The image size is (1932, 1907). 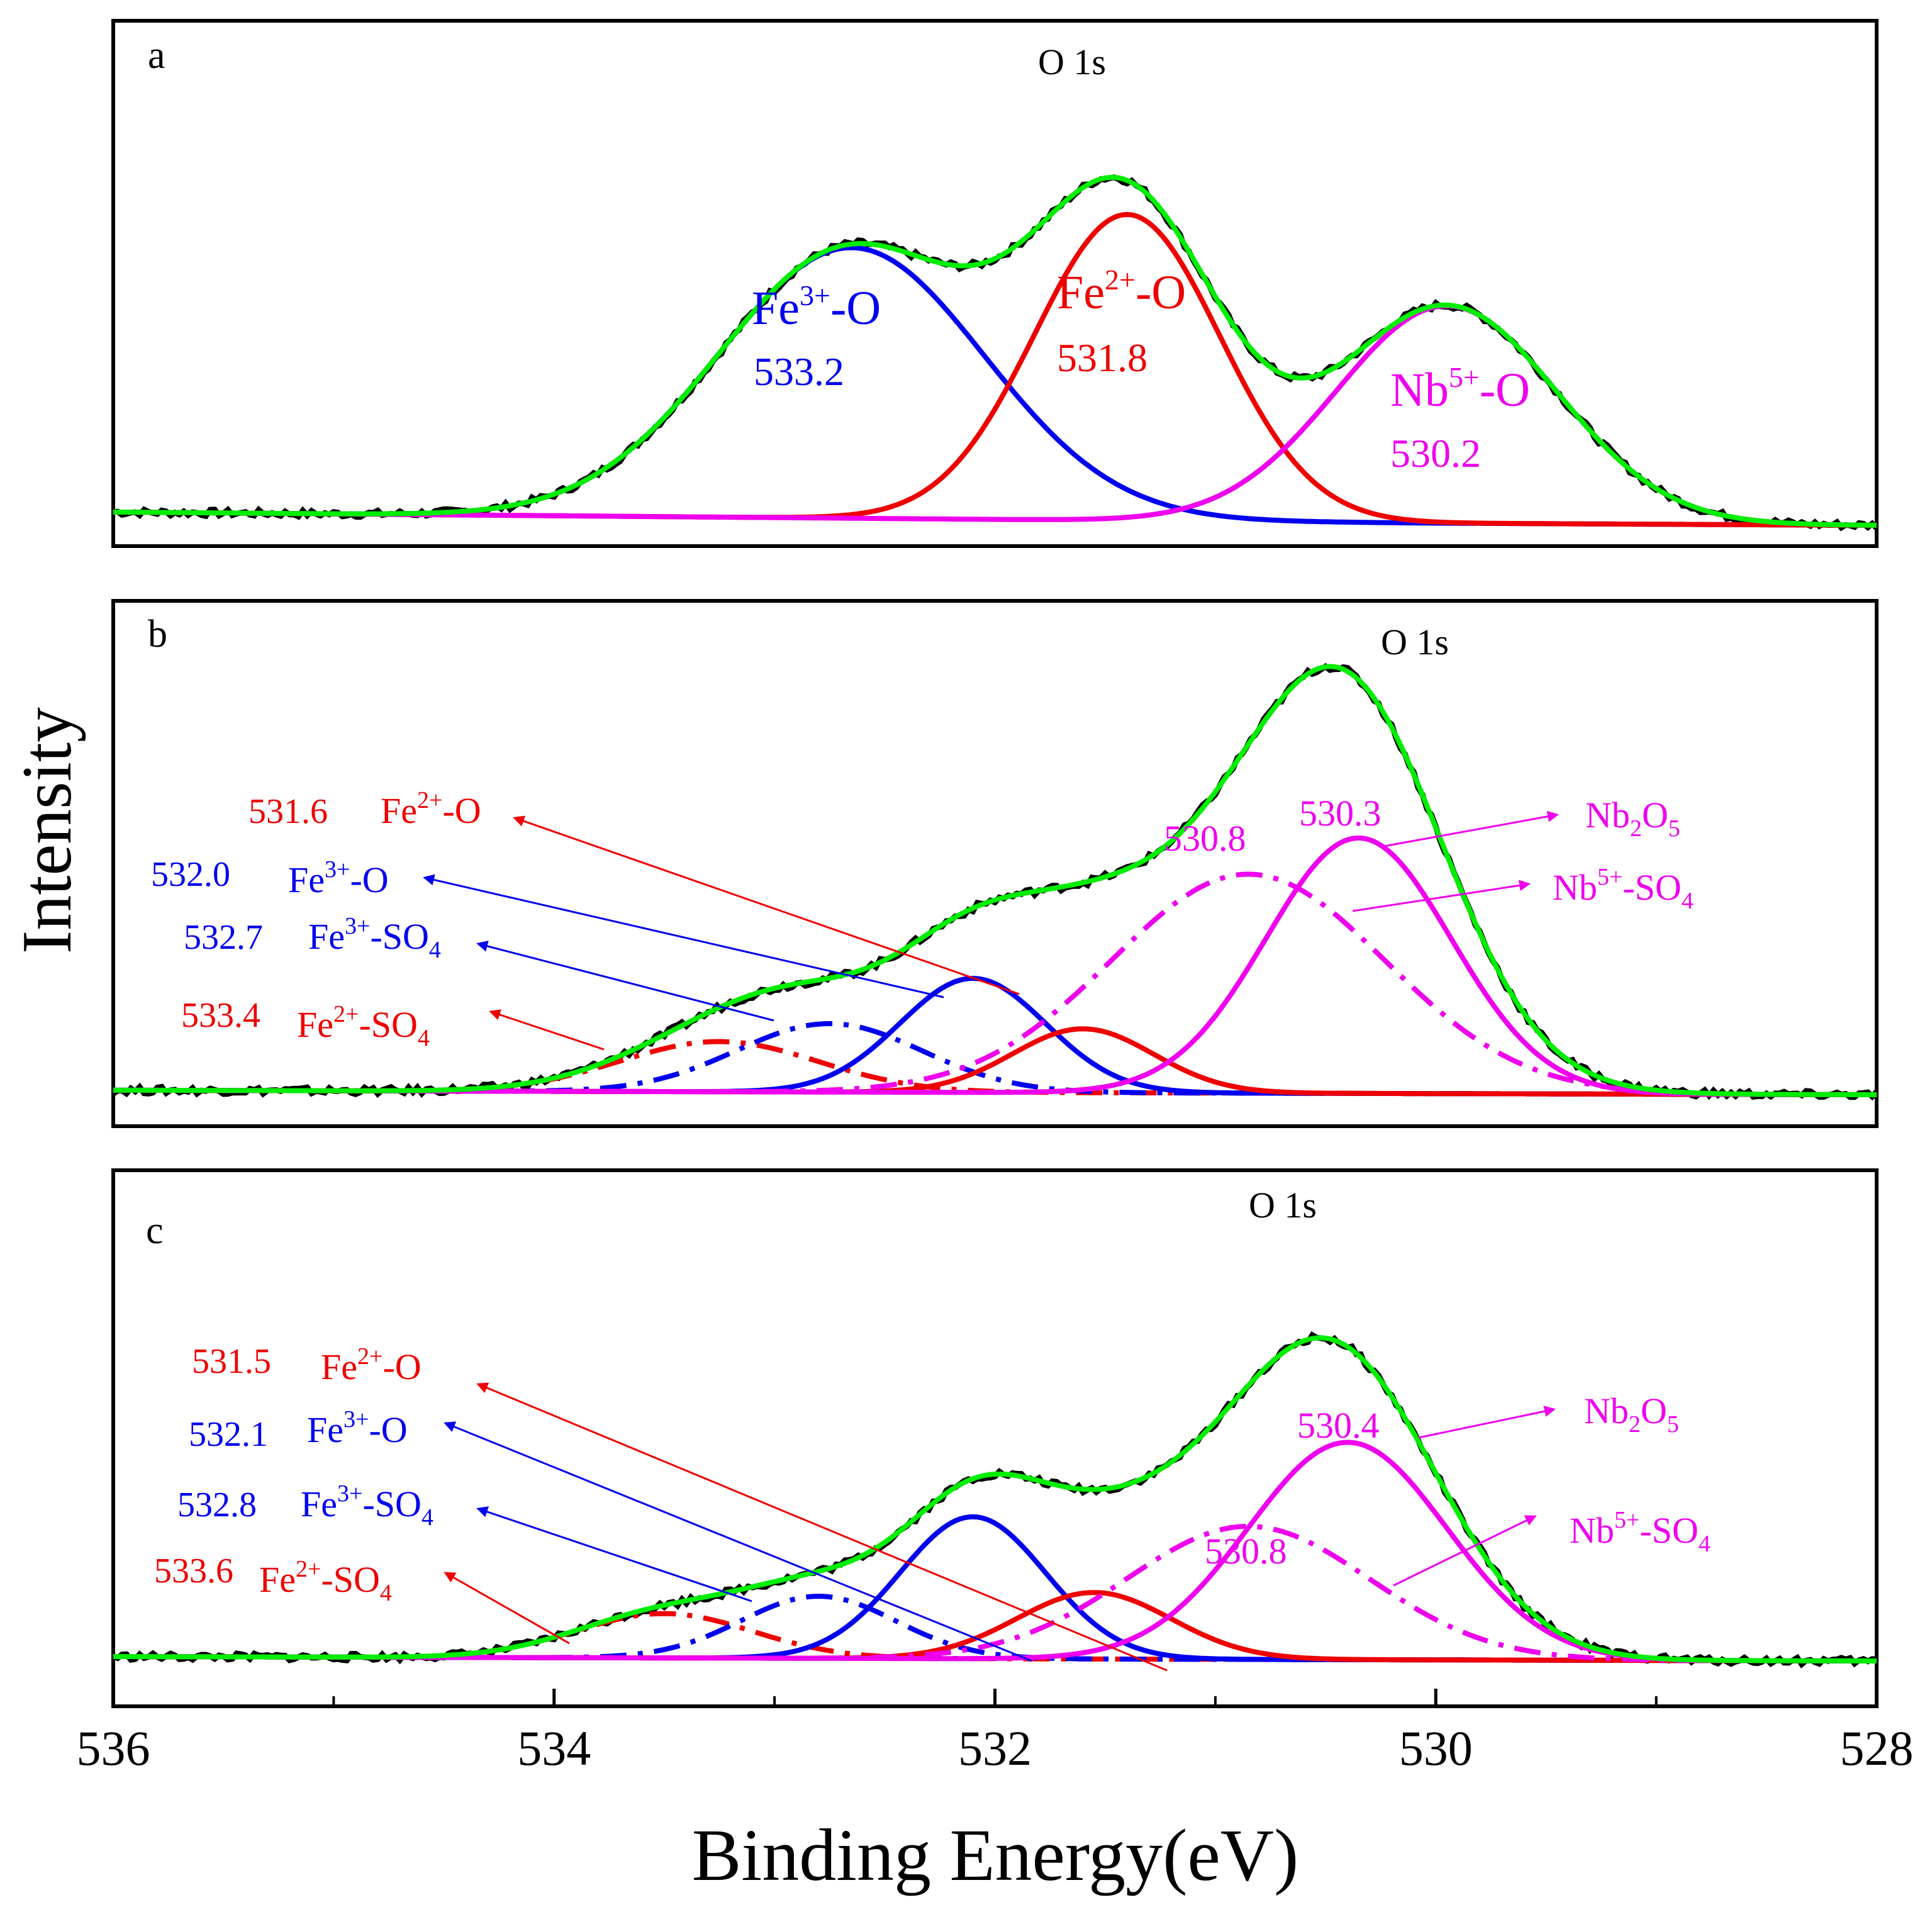 I want to click on panel-c-anno-4-label: Fe2+-SO4, so click(x=325, y=1581).